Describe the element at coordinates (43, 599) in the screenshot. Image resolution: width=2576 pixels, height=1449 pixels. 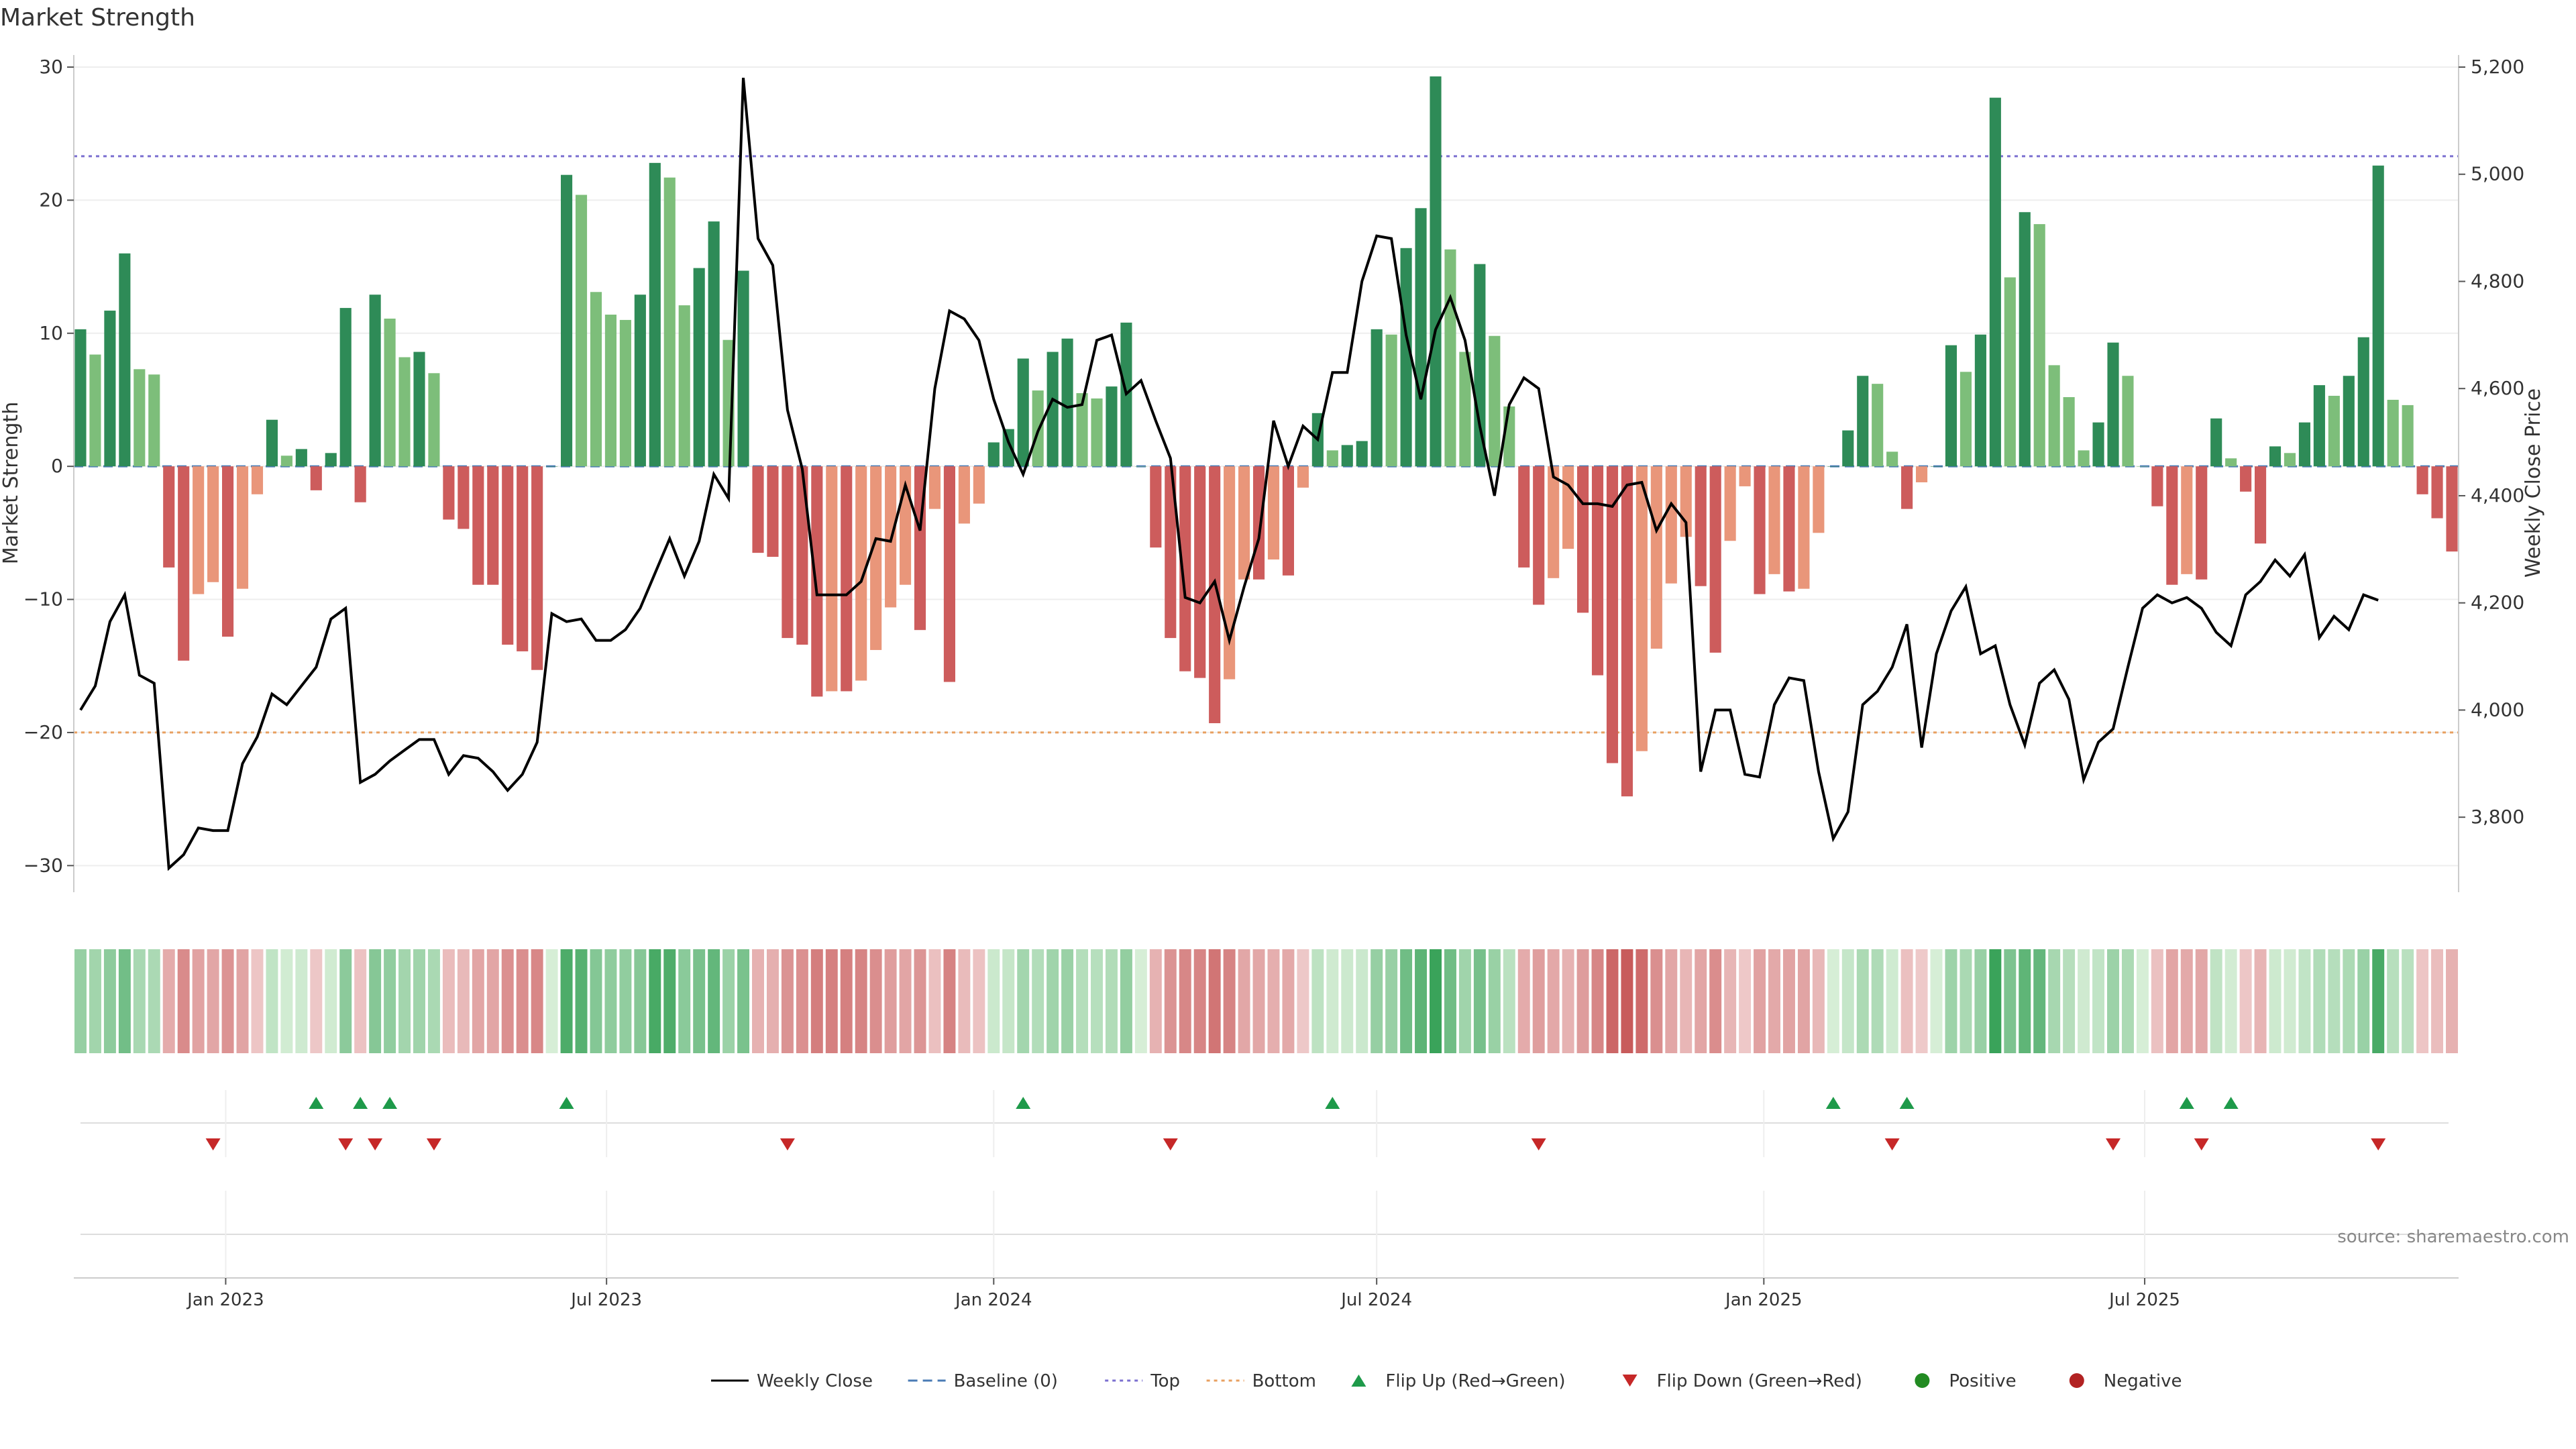
I see `left-tick-label: −10` at that location.